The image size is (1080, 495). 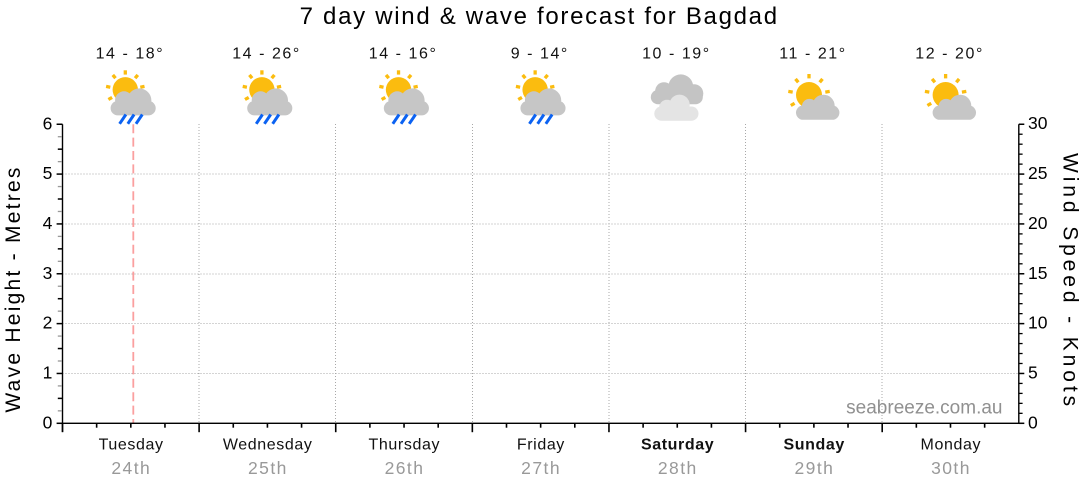 What do you see at coordinates (814, 445) in the screenshot?
I see `svg-text: Sunday` at bounding box center [814, 445].